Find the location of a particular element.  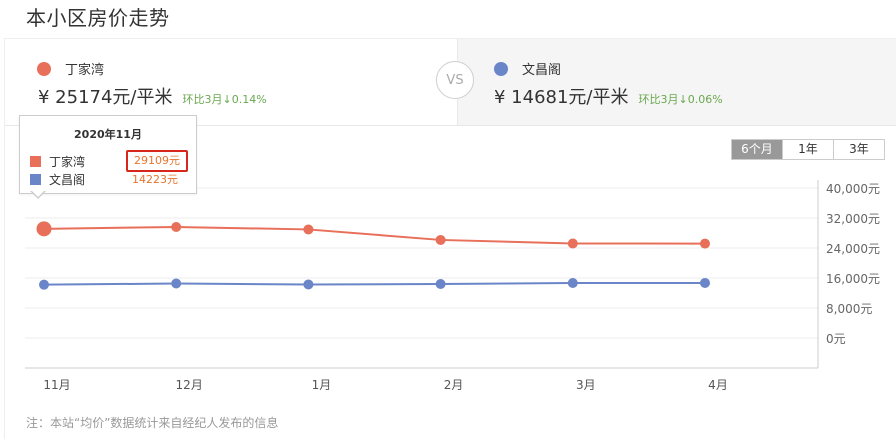

x-tick-label: 12月 is located at coordinates (189, 385).